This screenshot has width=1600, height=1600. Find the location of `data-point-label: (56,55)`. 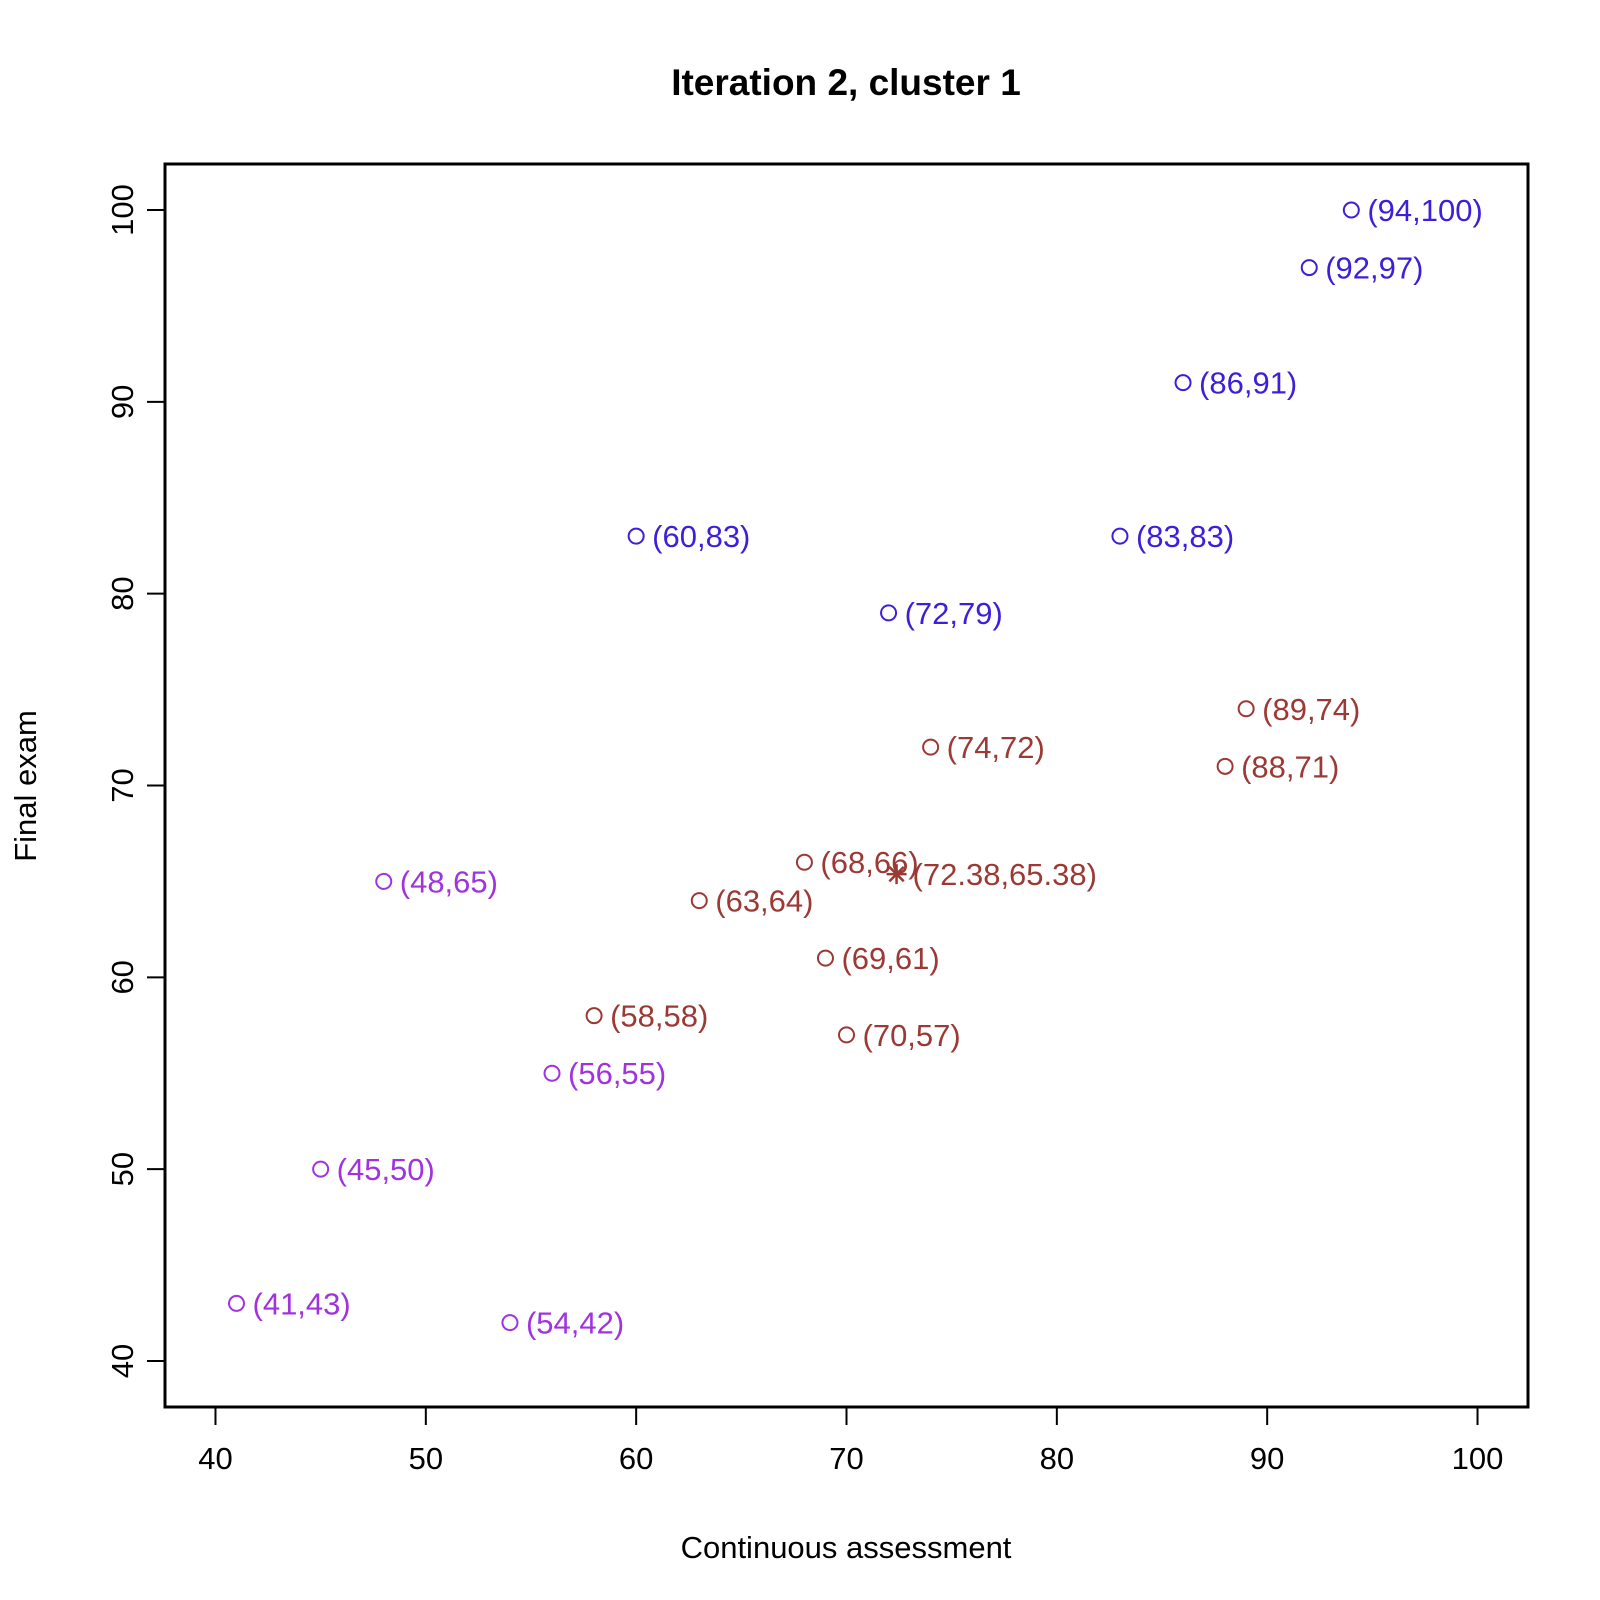

data-point-label: (56,55) is located at coordinates (617, 1073).